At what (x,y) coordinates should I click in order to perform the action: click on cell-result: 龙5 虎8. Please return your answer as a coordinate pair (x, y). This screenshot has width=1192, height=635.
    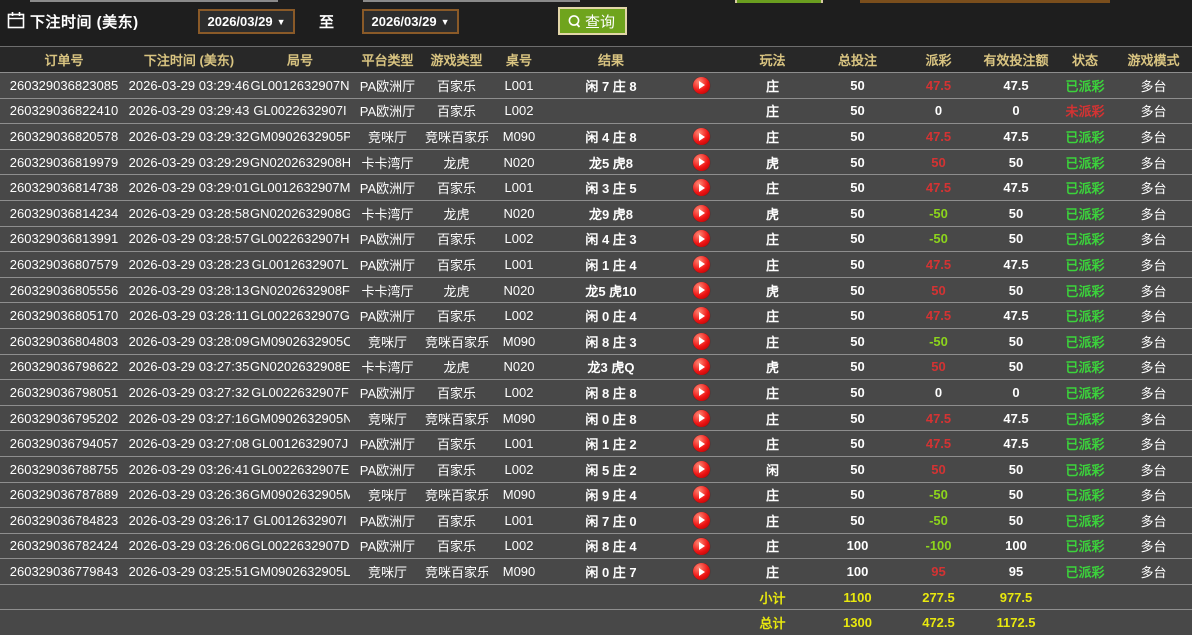
    Looking at the image, I should click on (611, 163).